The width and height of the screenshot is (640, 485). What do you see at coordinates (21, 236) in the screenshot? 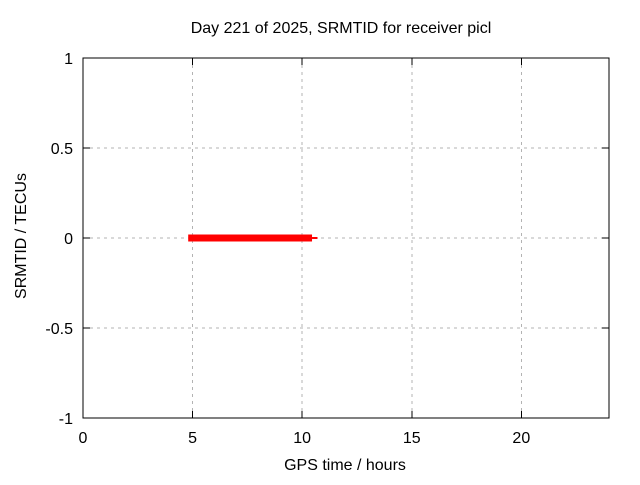
I see `y-axis-label: SRMTID / TECUs` at bounding box center [21, 236].